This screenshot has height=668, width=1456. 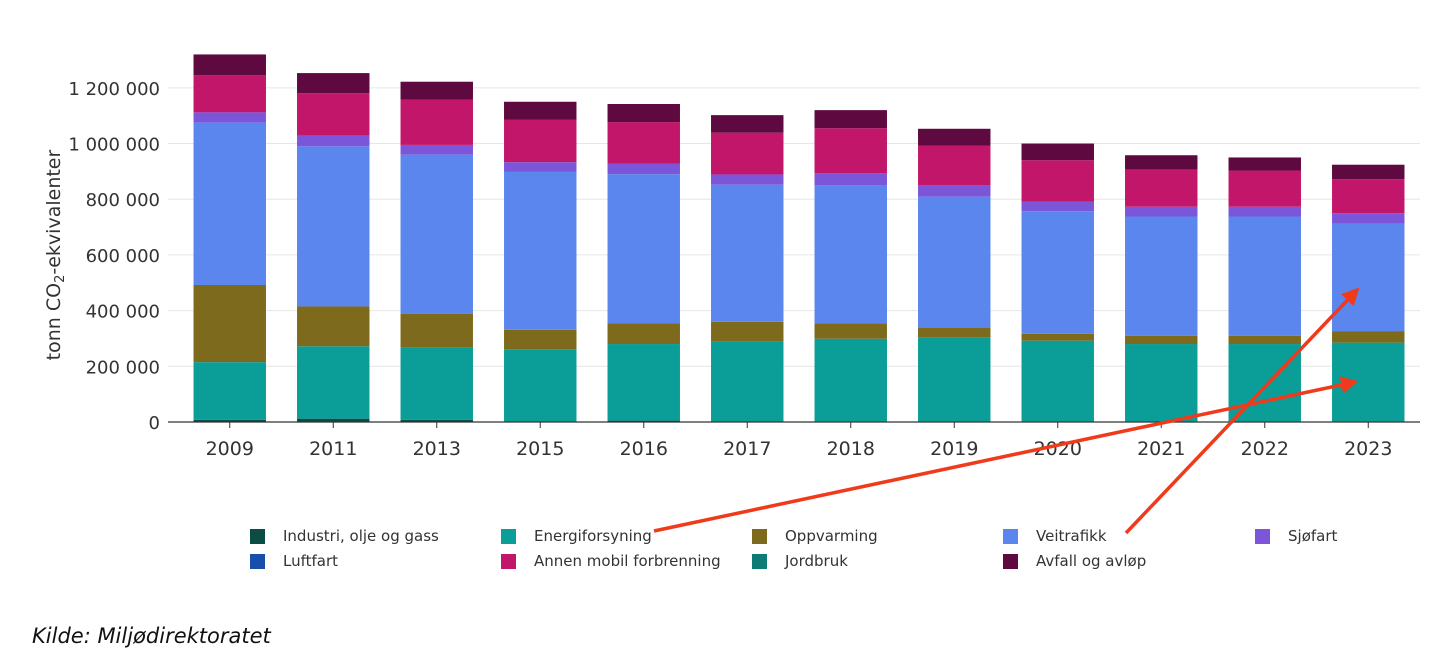 I want to click on x-tick-label: 2023, so click(x=1368, y=449).